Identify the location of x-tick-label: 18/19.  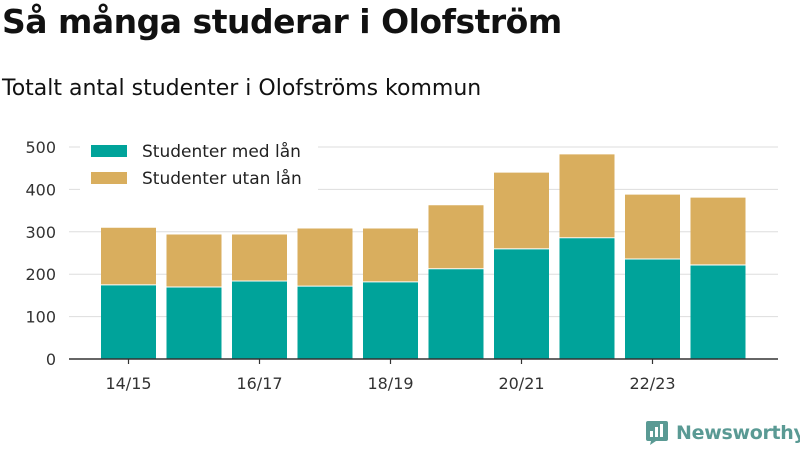
(390, 383).